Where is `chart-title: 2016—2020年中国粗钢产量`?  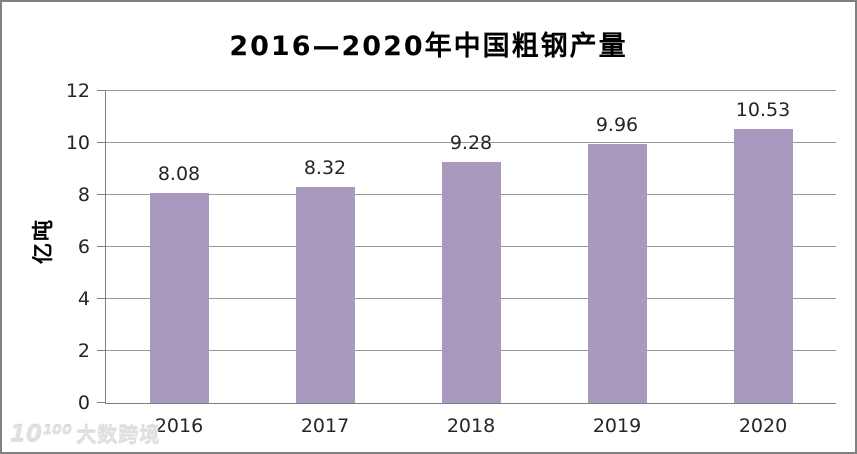
chart-title: 2016—2020年中国粗钢产量 is located at coordinates (428, 46).